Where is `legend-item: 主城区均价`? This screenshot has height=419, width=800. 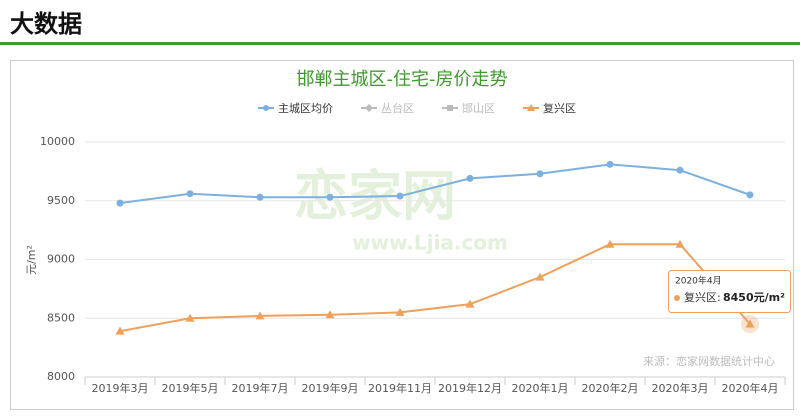 legend-item: 主城区均价 is located at coordinates (295, 108).